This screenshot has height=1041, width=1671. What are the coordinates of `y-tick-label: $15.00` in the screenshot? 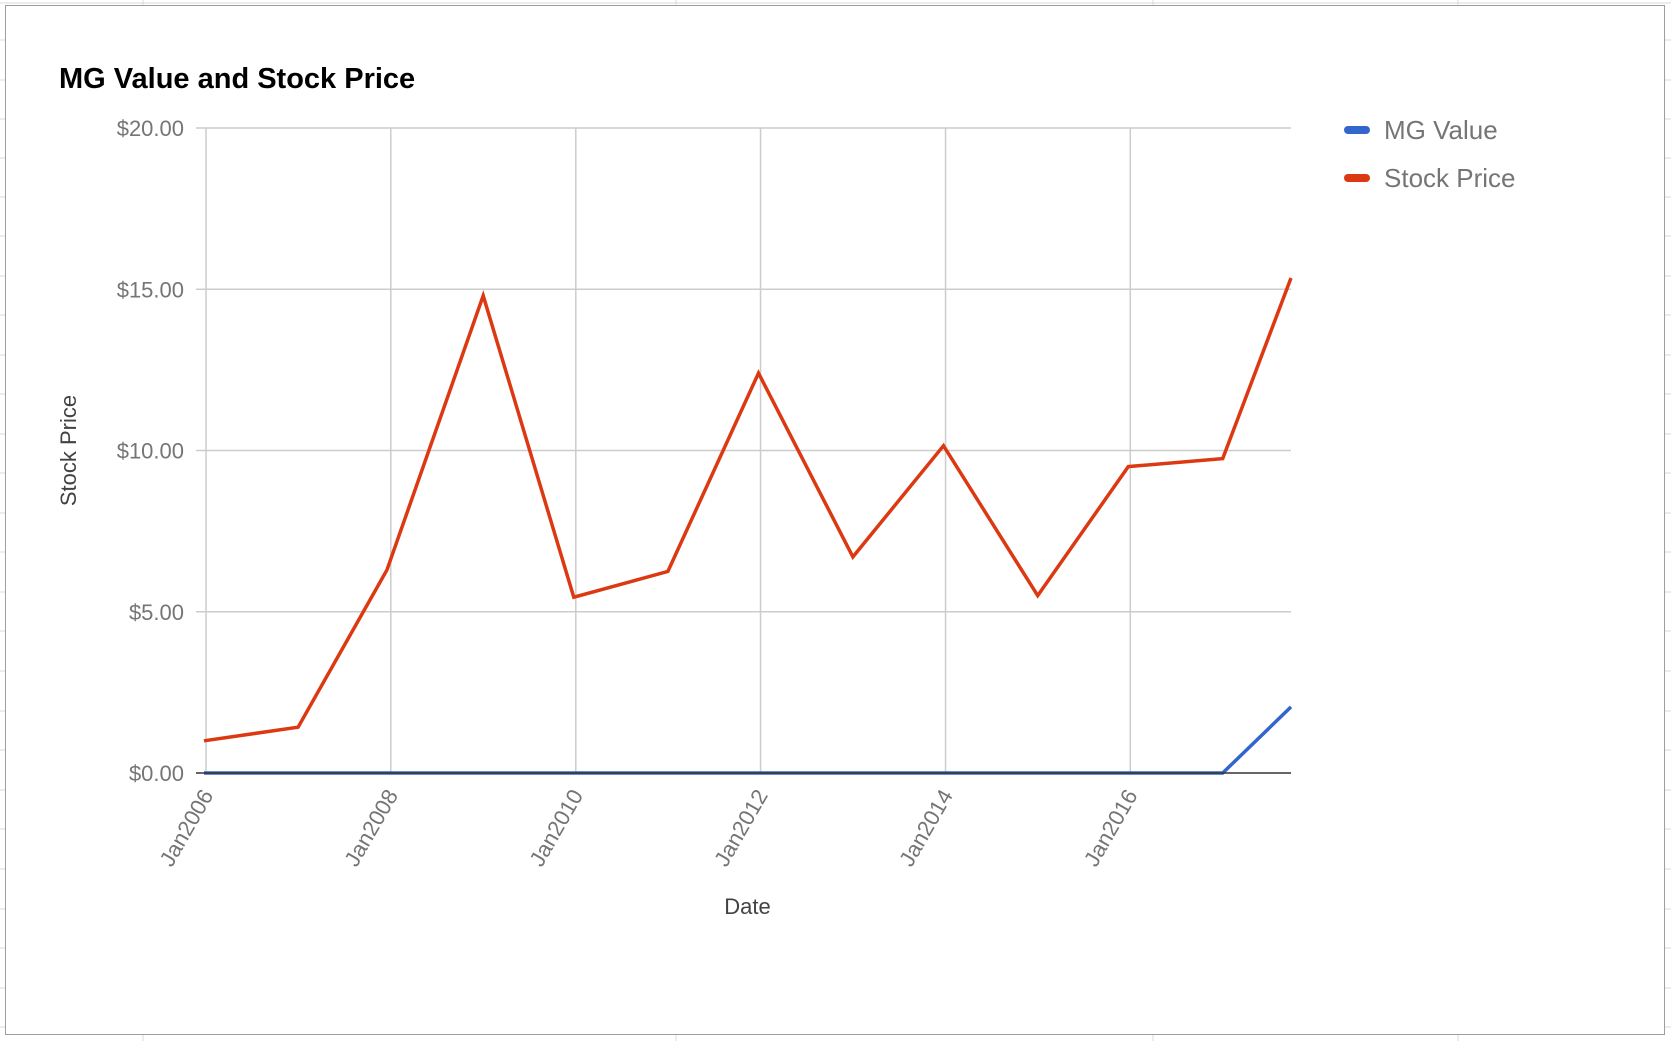 It's located at (150, 289).